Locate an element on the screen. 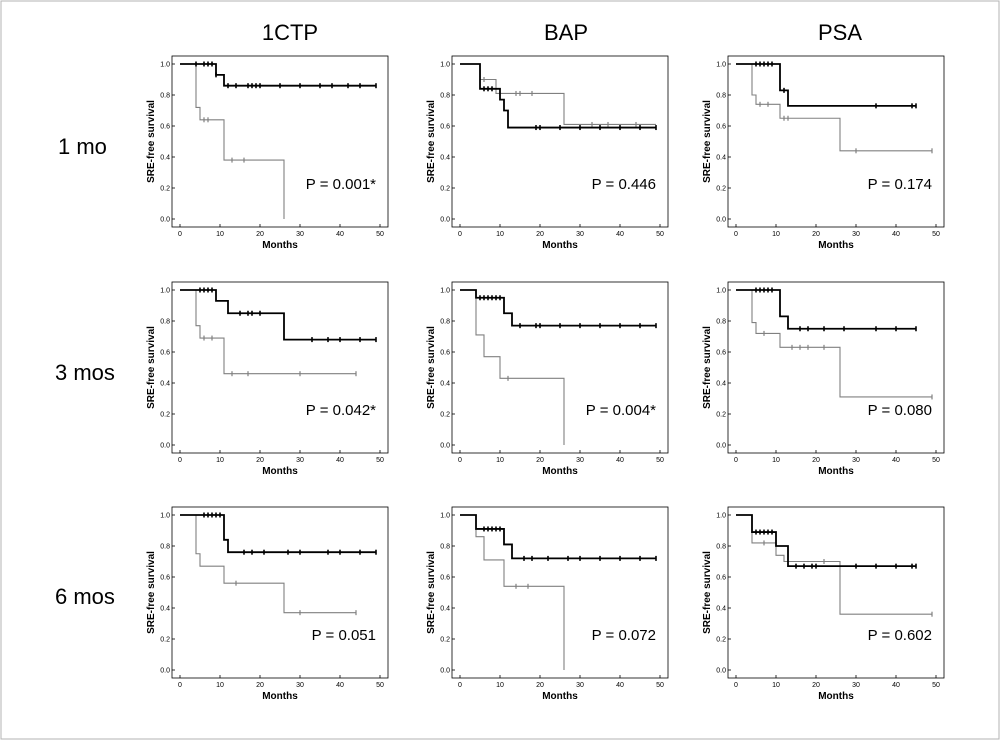  p-value-label: P = 0.602 is located at coordinates (900, 635).